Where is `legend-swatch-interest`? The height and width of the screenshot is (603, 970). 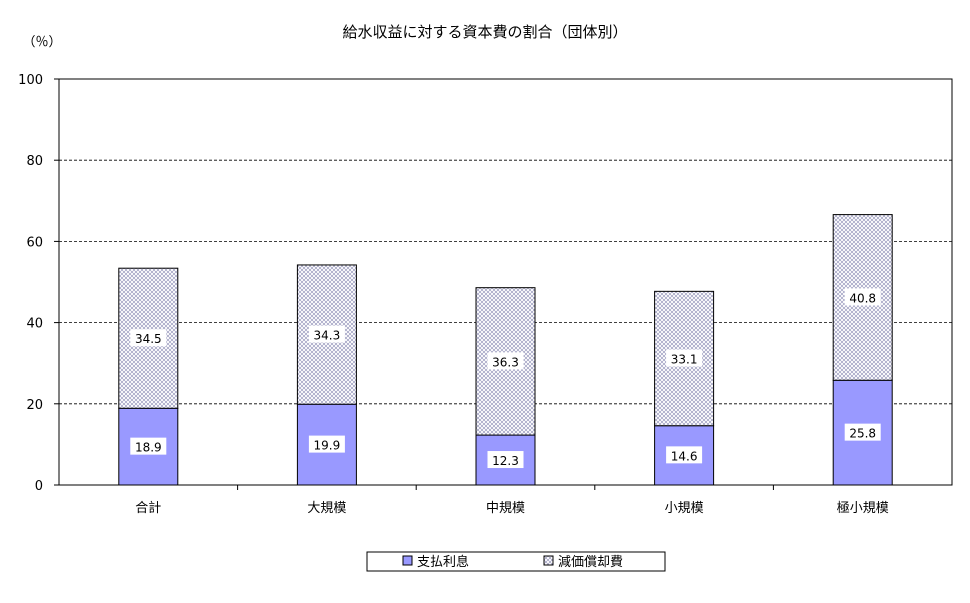
legend-swatch-interest is located at coordinates (407, 560).